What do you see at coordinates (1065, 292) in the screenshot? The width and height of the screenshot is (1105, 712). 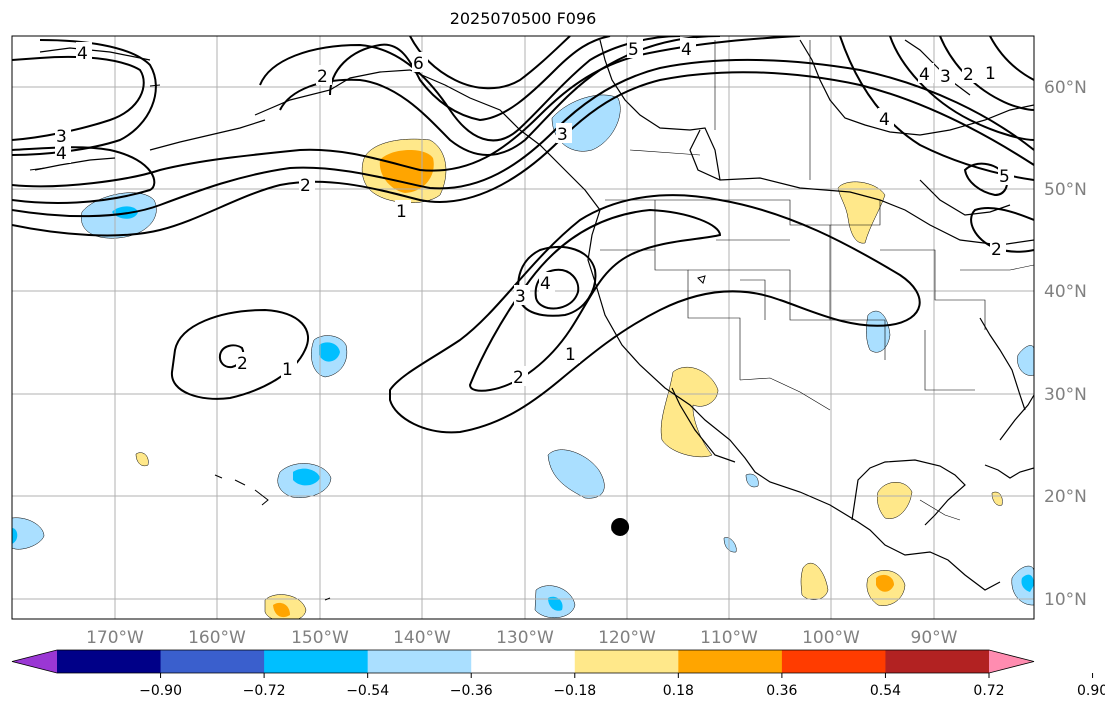 I see `lat-tick-label: 40°N` at bounding box center [1065, 292].